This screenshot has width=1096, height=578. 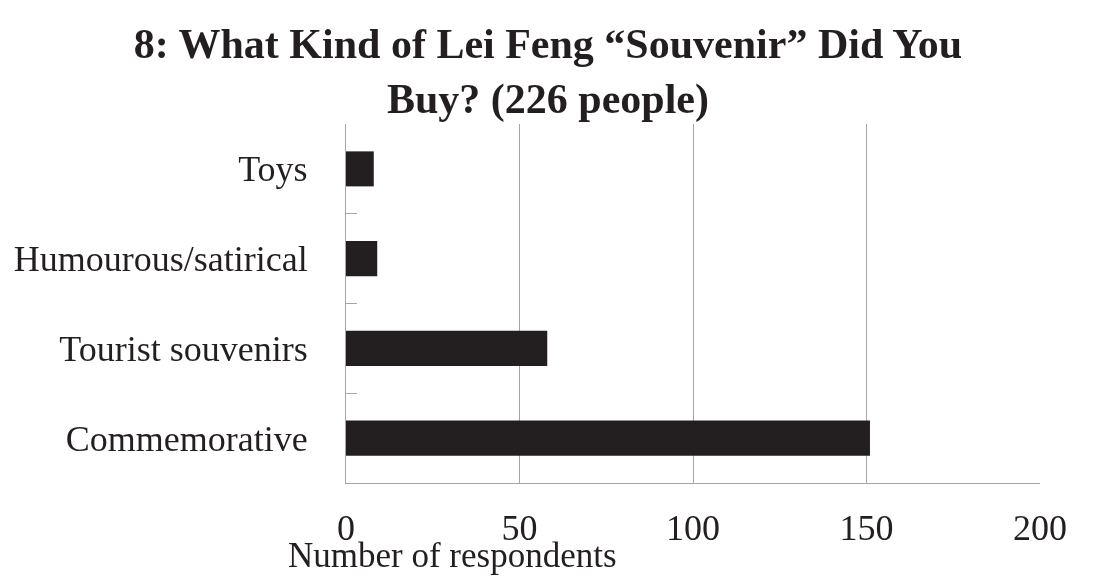 What do you see at coordinates (519, 528) in the screenshot?
I see `x-tick-label: 50` at bounding box center [519, 528].